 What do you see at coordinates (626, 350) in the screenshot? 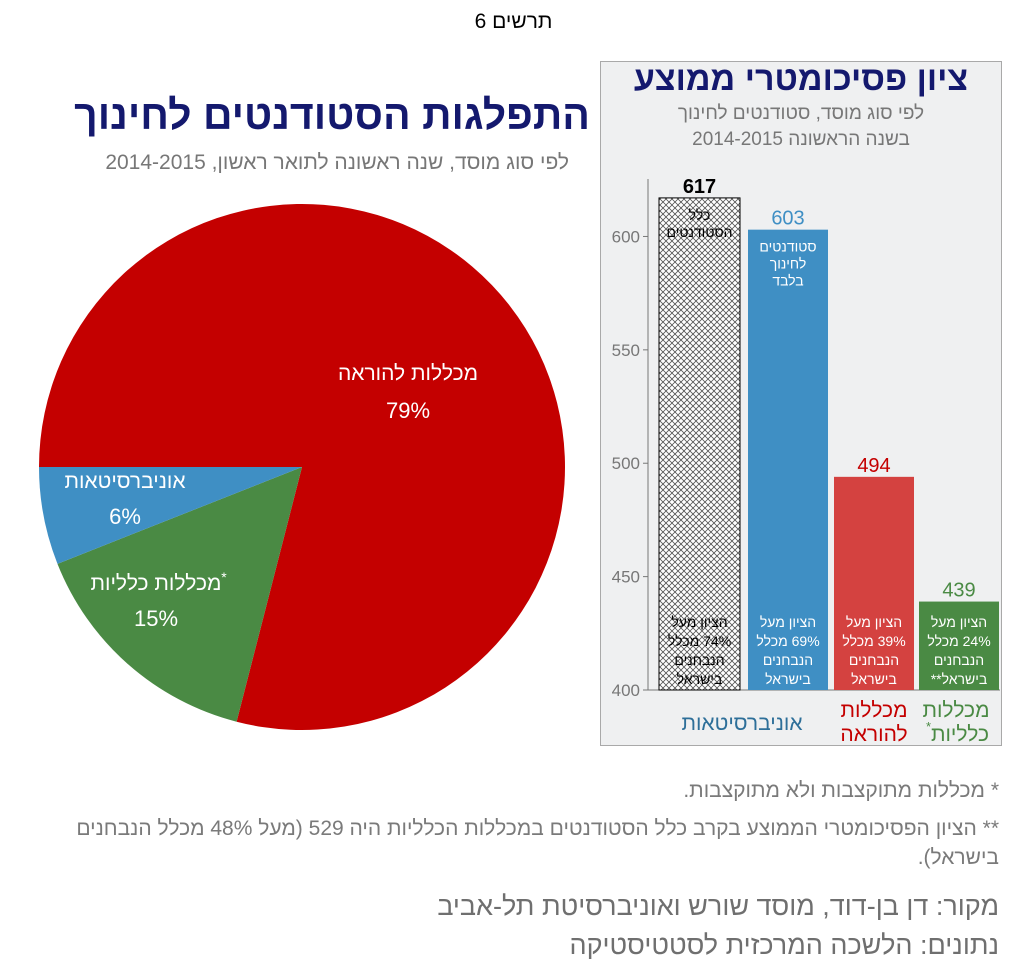
I see `y-tick-label: 550` at bounding box center [626, 350].